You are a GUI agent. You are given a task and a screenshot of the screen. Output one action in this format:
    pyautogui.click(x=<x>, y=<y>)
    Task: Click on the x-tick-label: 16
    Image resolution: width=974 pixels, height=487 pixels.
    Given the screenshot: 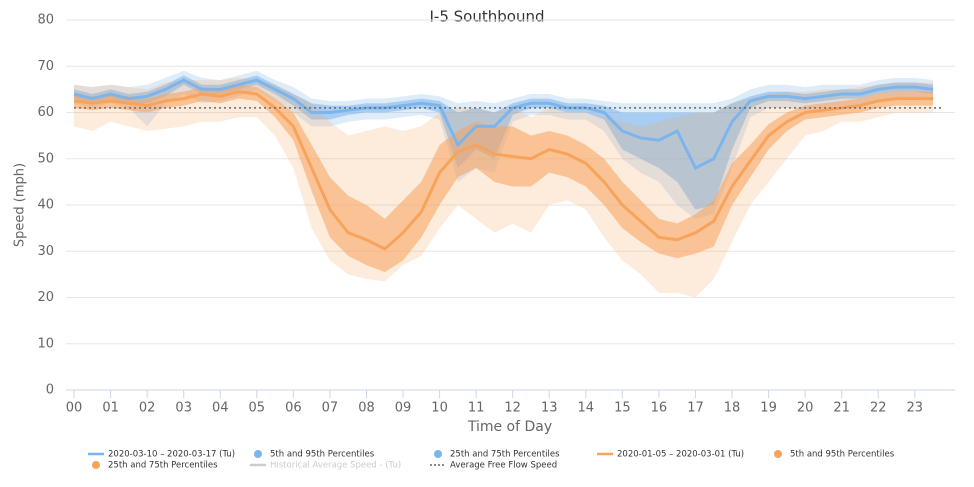 What is the action you would take?
    pyautogui.click(x=659, y=408)
    